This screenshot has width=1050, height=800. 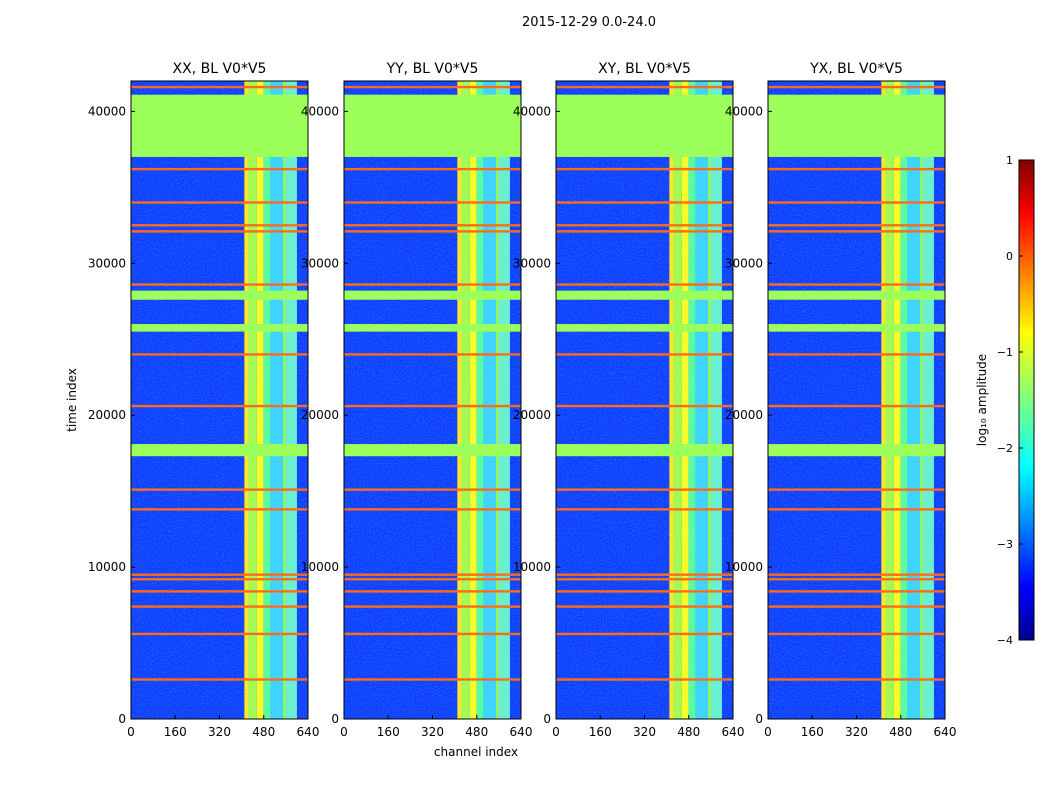 I want to click on x-tick-label: 640, so click(x=733, y=732).